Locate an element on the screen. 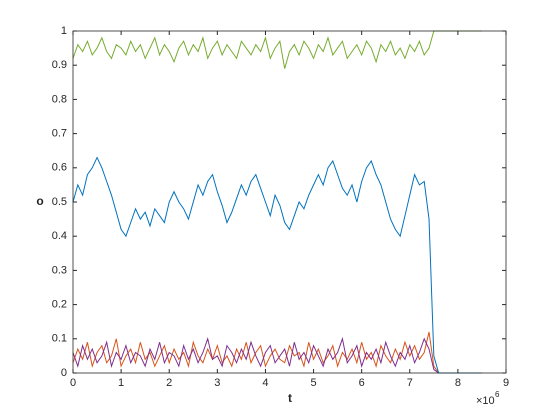  x-tick-label: 1 is located at coordinates (121, 383).